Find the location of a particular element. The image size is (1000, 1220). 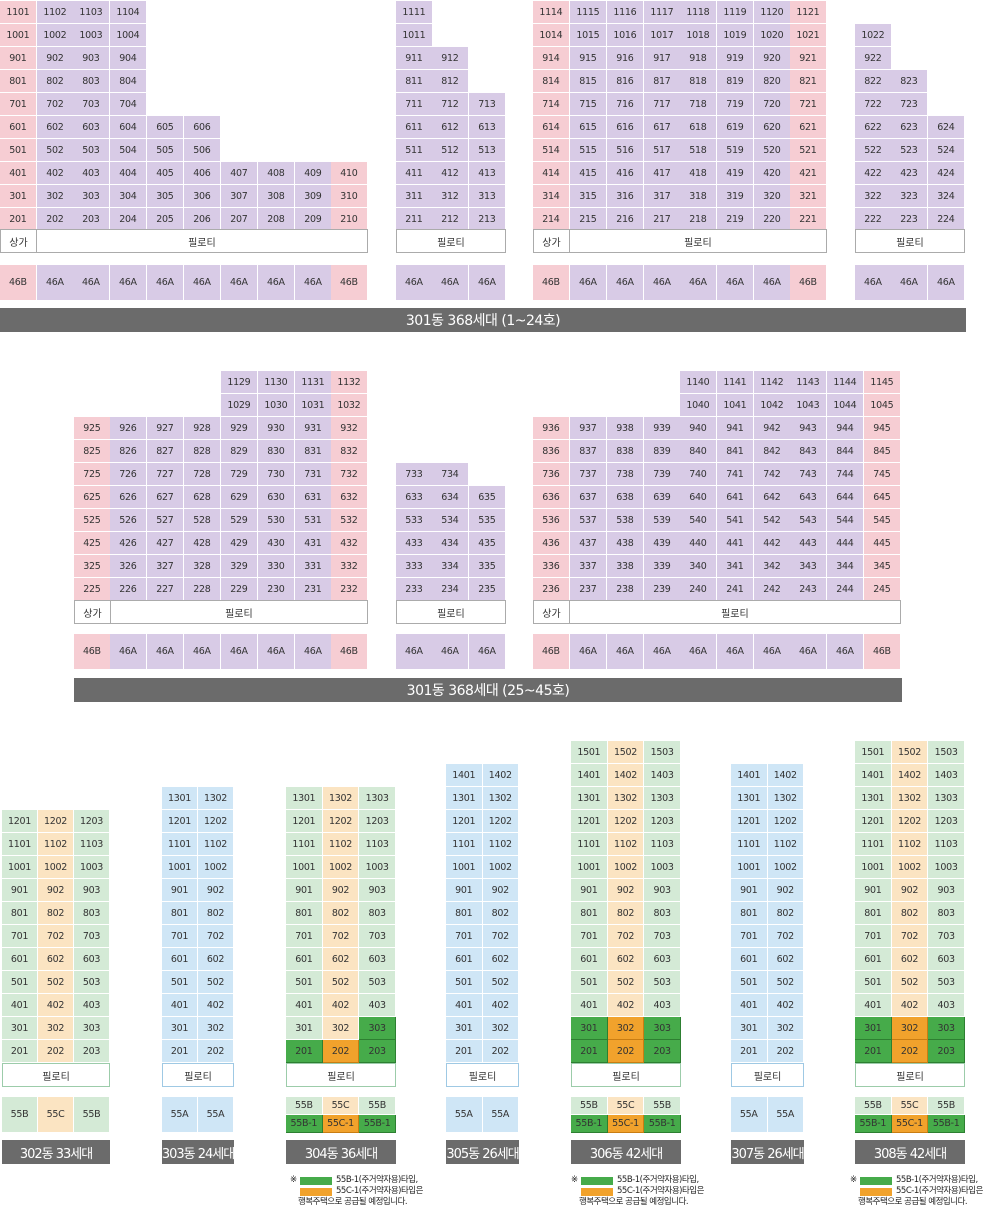

unit-type-cell: 46B is located at coordinates (551, 652).